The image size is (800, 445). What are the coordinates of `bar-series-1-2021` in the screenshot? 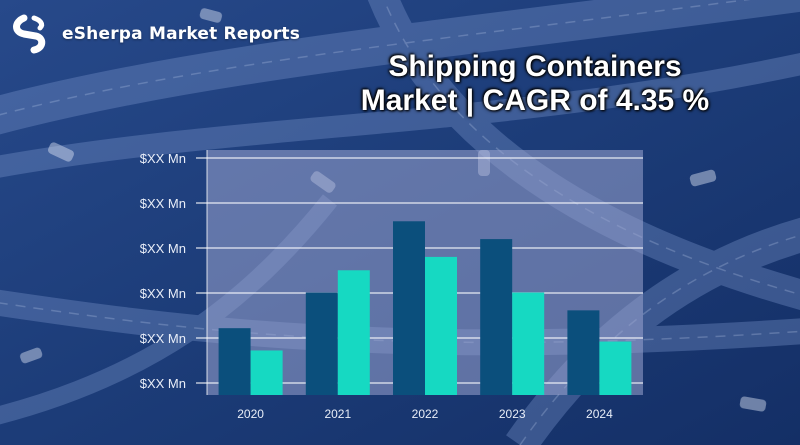 It's located at (321, 343).